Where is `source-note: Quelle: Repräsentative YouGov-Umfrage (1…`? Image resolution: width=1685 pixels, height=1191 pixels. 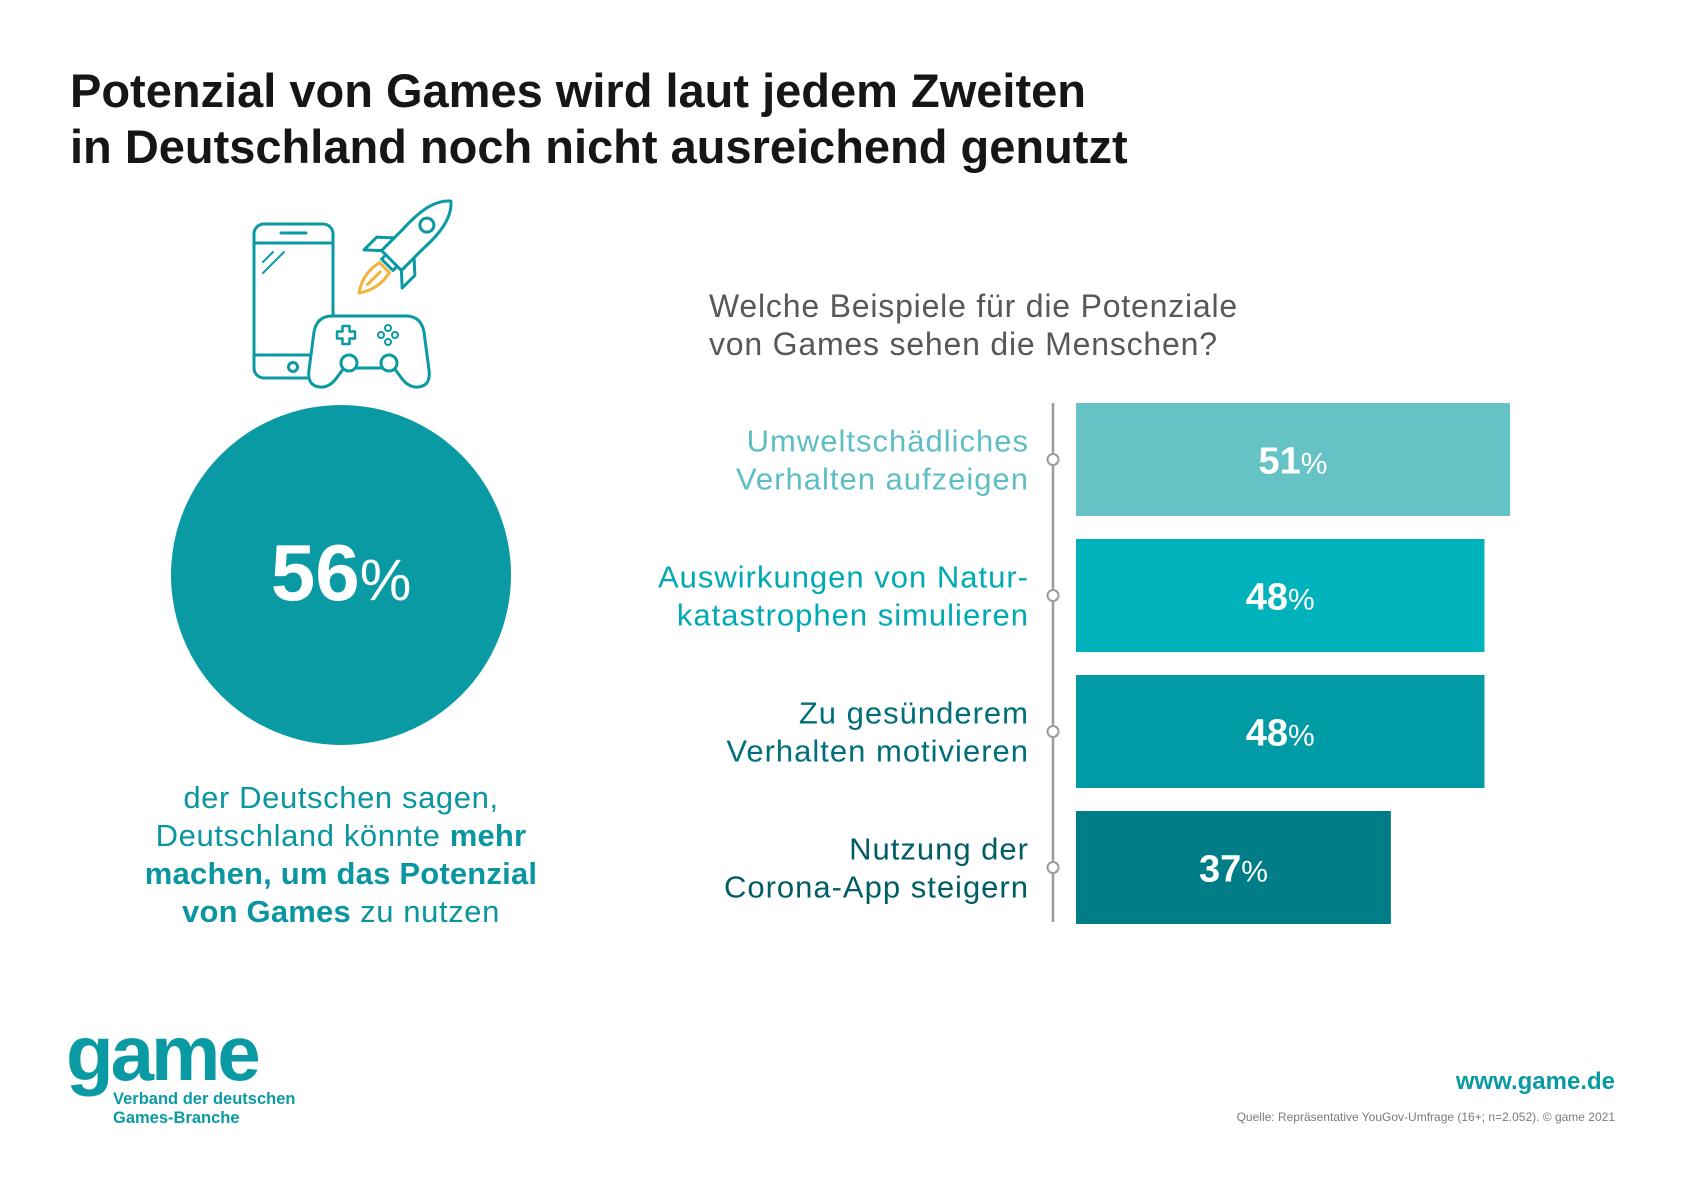 source-note: Quelle: Repräsentative YouGov-Umfrage (1… is located at coordinates (1426, 1117).